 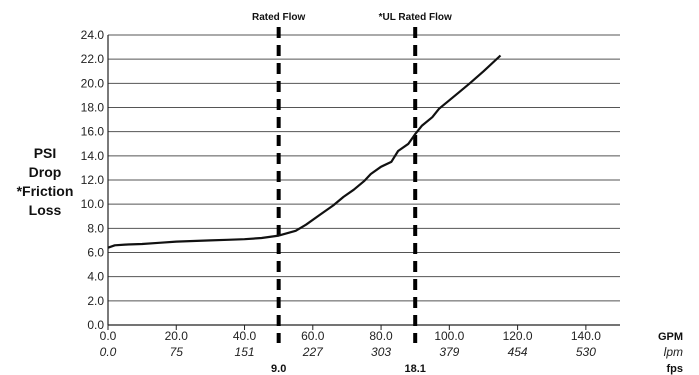 What do you see at coordinates (675, 369) in the screenshot?
I see `unit-label: fps` at bounding box center [675, 369].